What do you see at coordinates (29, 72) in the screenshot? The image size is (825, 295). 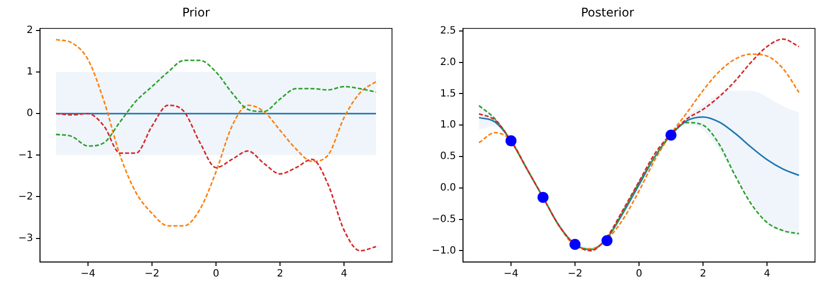 I see `y-tick-label: 1` at bounding box center [29, 72].